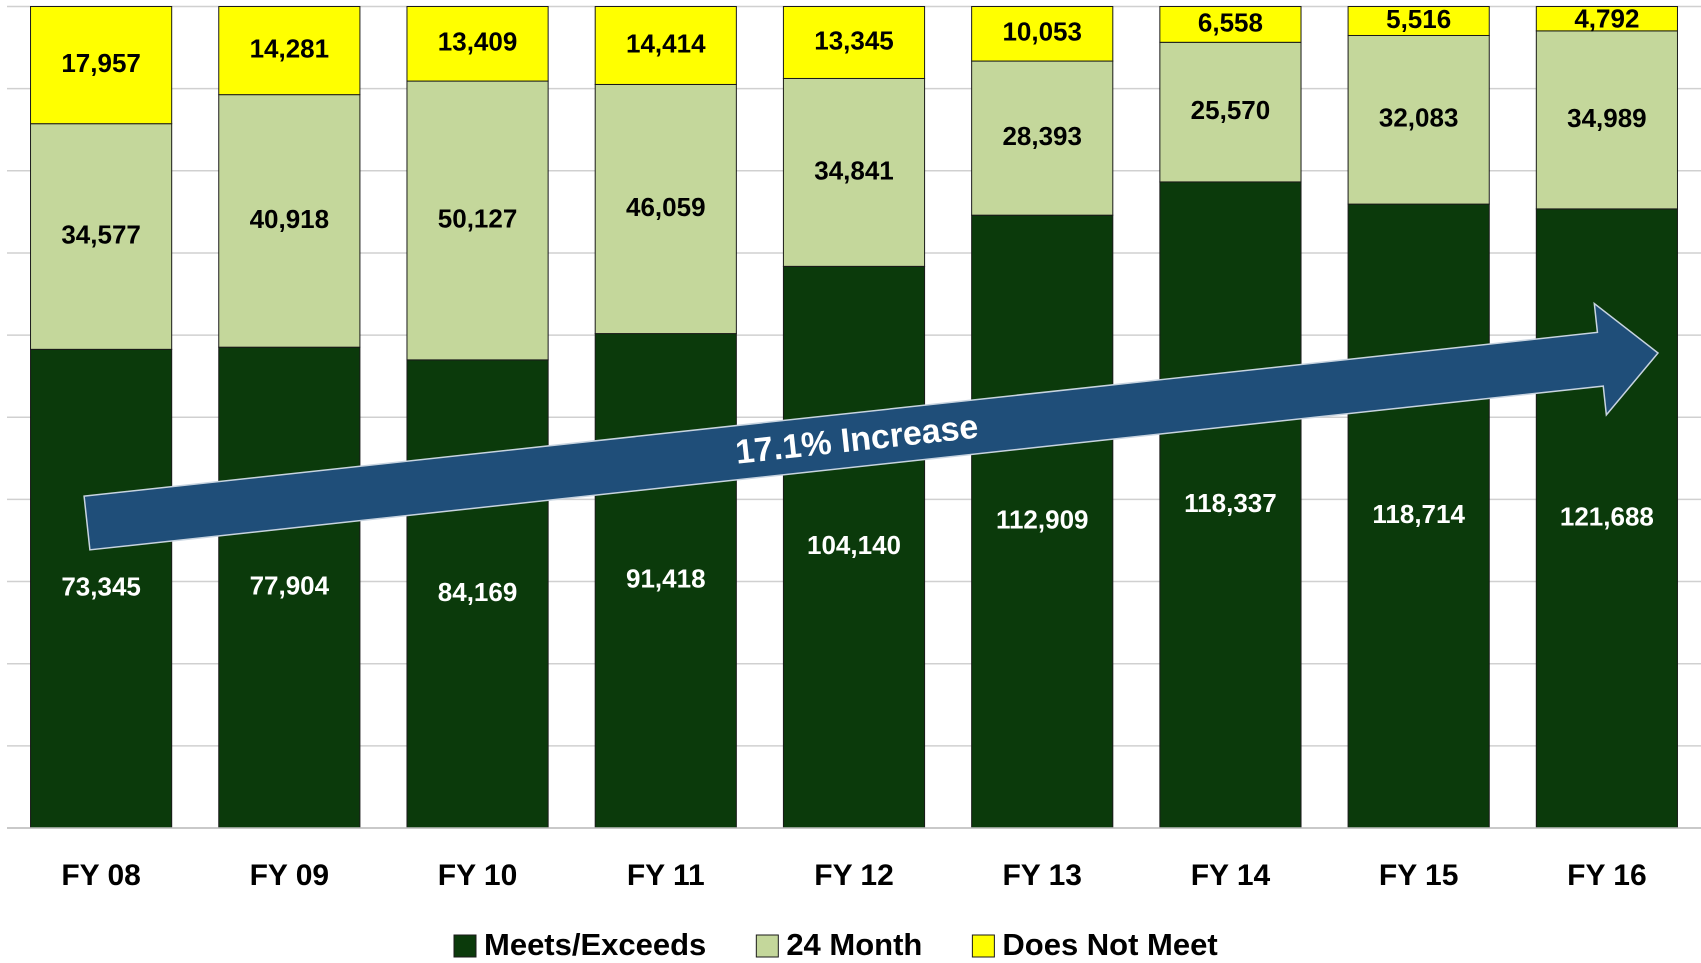 This screenshot has width=1701, height=963. I want to click on x-tick-label: FY 12, so click(854, 875).